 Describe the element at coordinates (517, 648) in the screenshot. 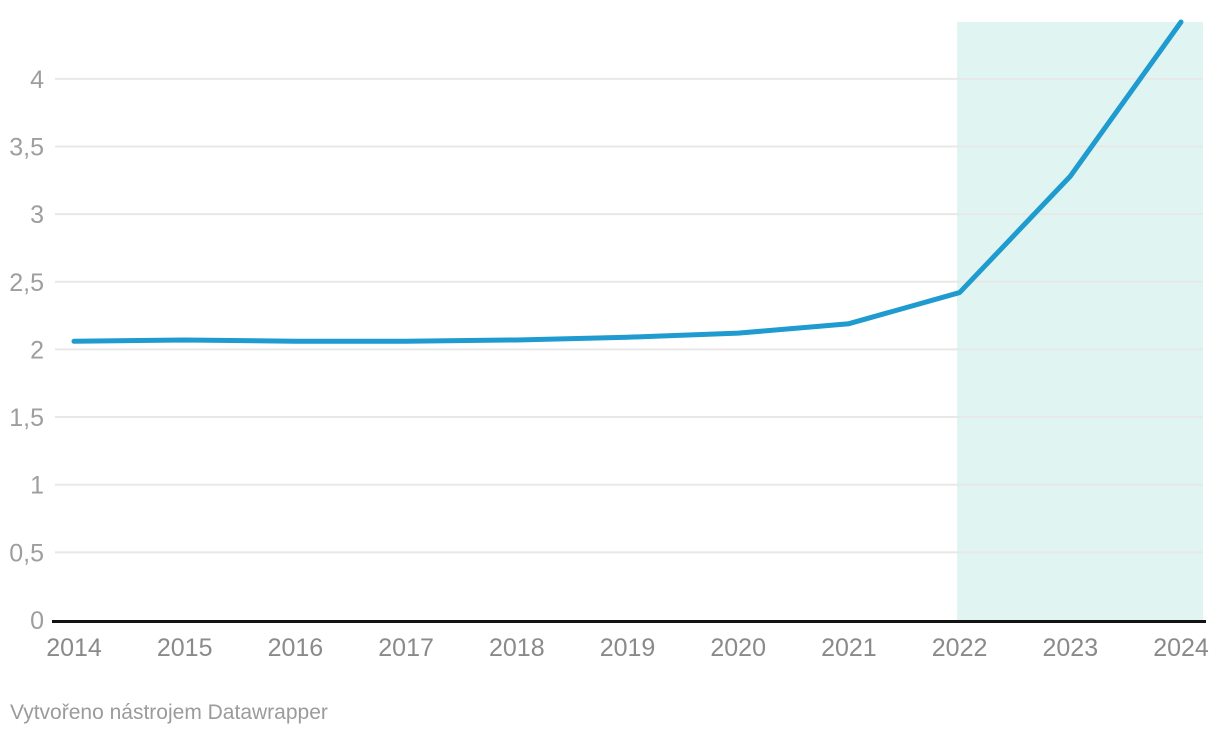

I see `x-tick-label: 2018` at that location.